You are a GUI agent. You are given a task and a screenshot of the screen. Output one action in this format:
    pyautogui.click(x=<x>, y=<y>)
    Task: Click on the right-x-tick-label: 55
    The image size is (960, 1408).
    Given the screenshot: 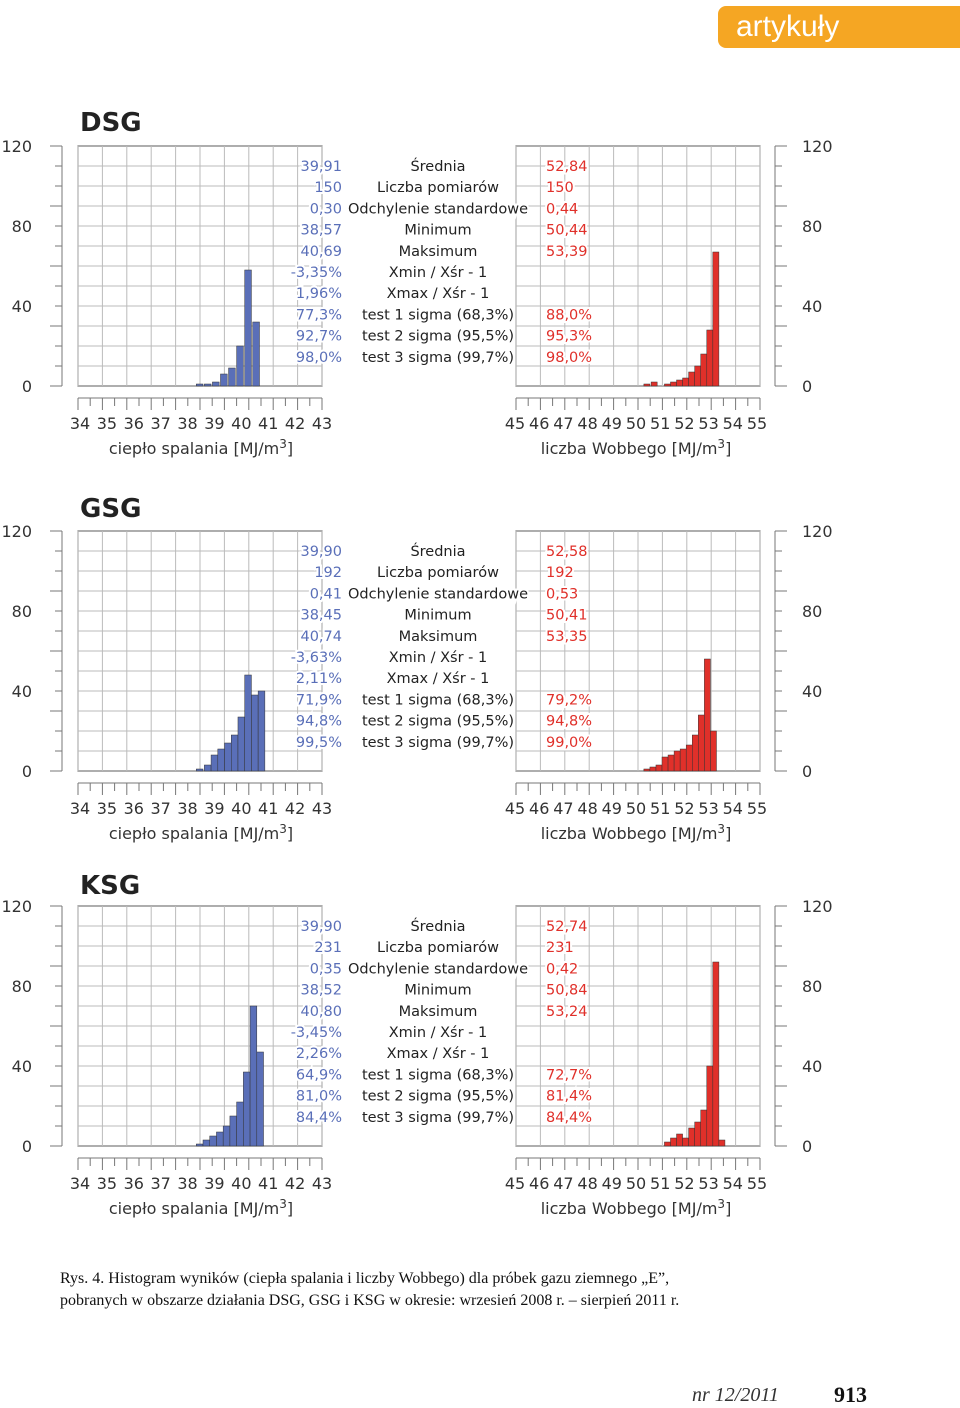 What is the action you would take?
    pyautogui.click(x=757, y=423)
    